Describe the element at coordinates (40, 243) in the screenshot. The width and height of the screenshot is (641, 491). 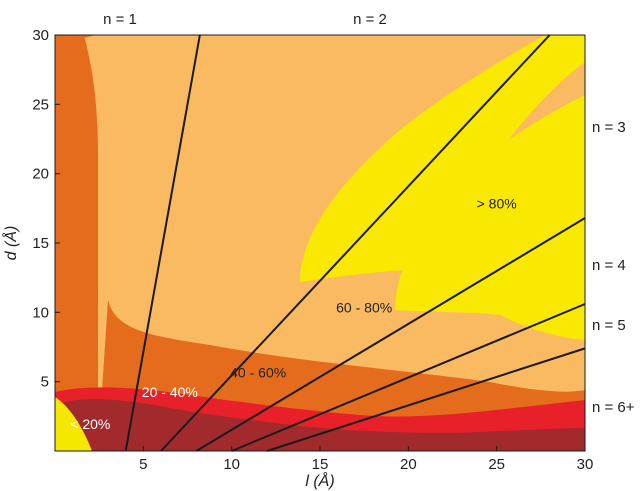
I see `y-tick-label: 15` at that location.